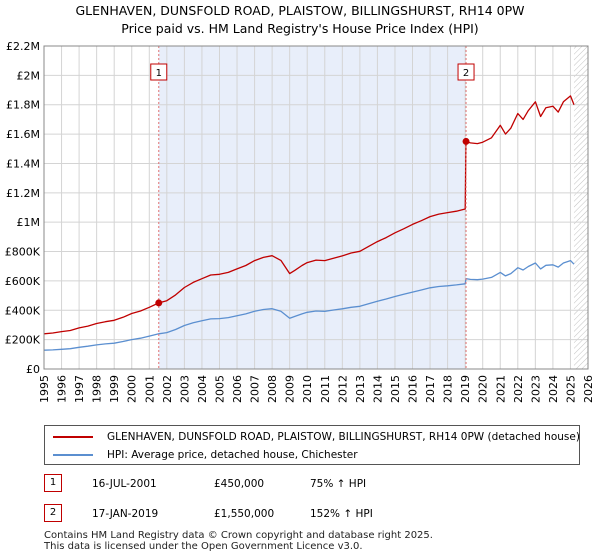  I want to click on transaction-price: £450,000, so click(239, 484).